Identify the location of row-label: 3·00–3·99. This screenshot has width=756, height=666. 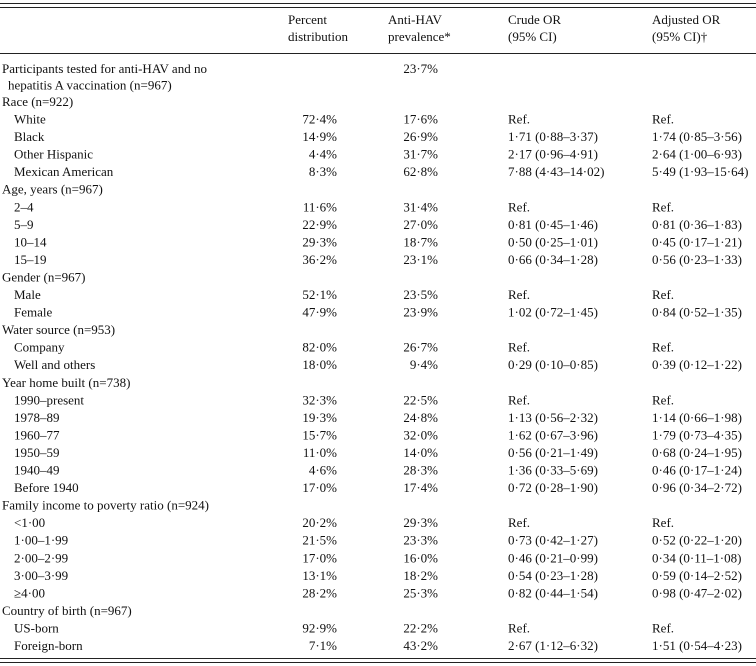
(41, 575).